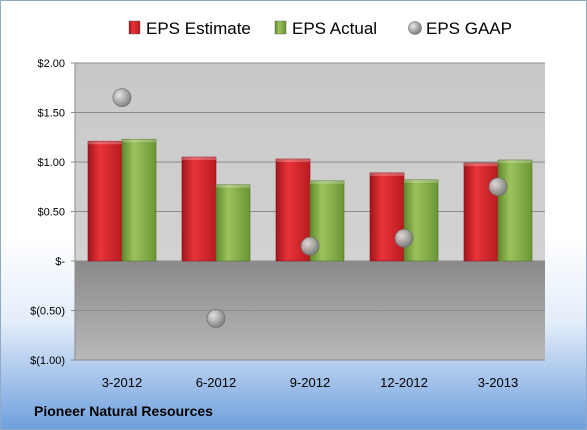 The image size is (587, 430). What do you see at coordinates (216, 382) in the screenshot?
I see `x-category-label: 6-2012` at bounding box center [216, 382].